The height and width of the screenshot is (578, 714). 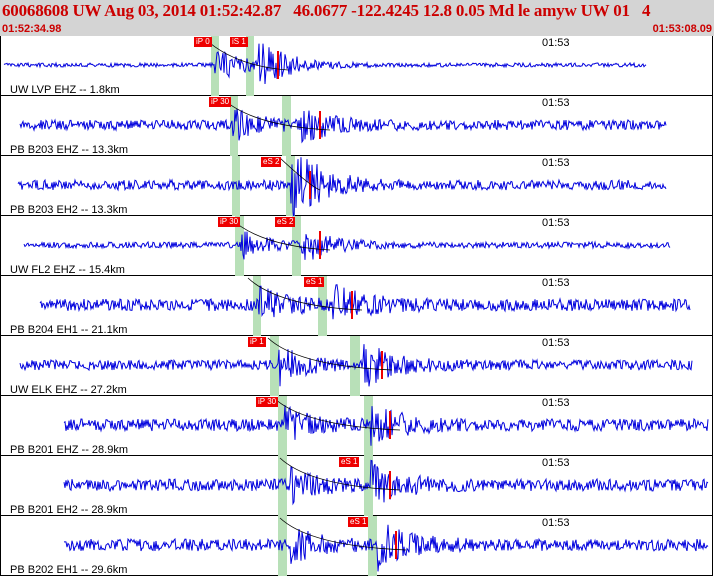 I want to click on trace-panel: iP 1 01:53 UW ELK EHZ -- 27.2km, so click(x=357, y=366).